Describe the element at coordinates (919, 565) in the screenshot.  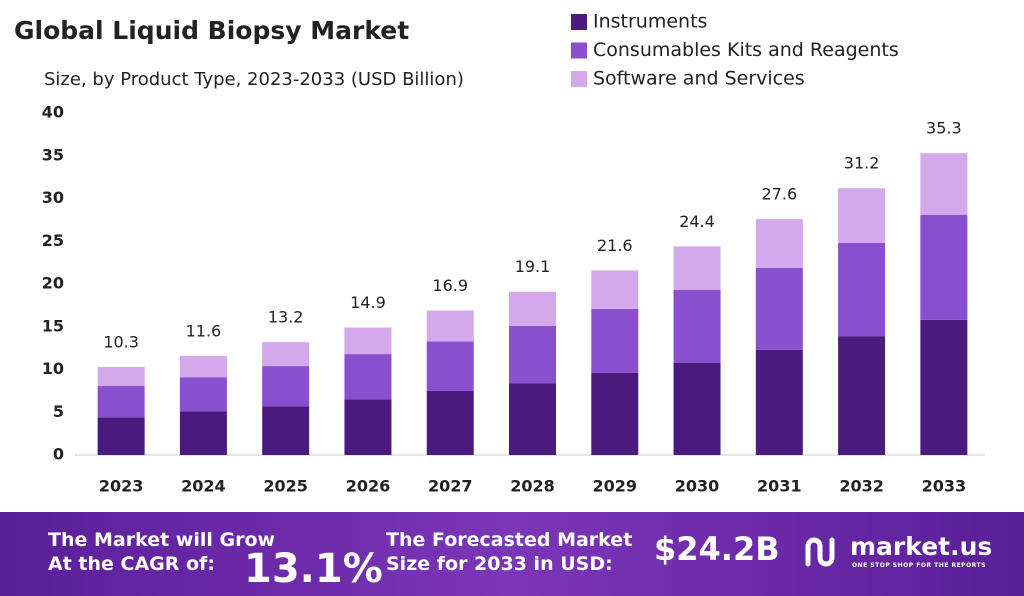
I see `tagline: ONE STOP SHOP FOR THE REPORTS` at that location.